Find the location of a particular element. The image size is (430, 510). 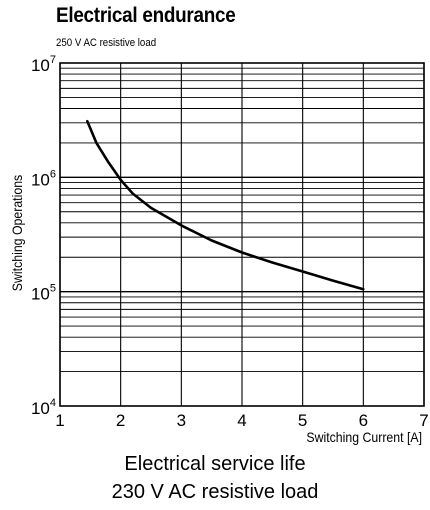

y-tick-label: 10⁷ is located at coordinates (43, 64).